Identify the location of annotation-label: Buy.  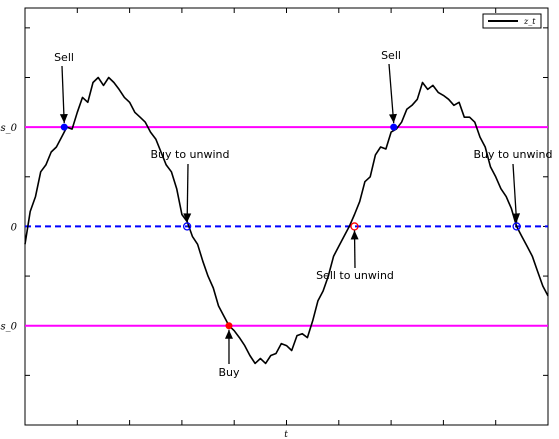
(229, 372).